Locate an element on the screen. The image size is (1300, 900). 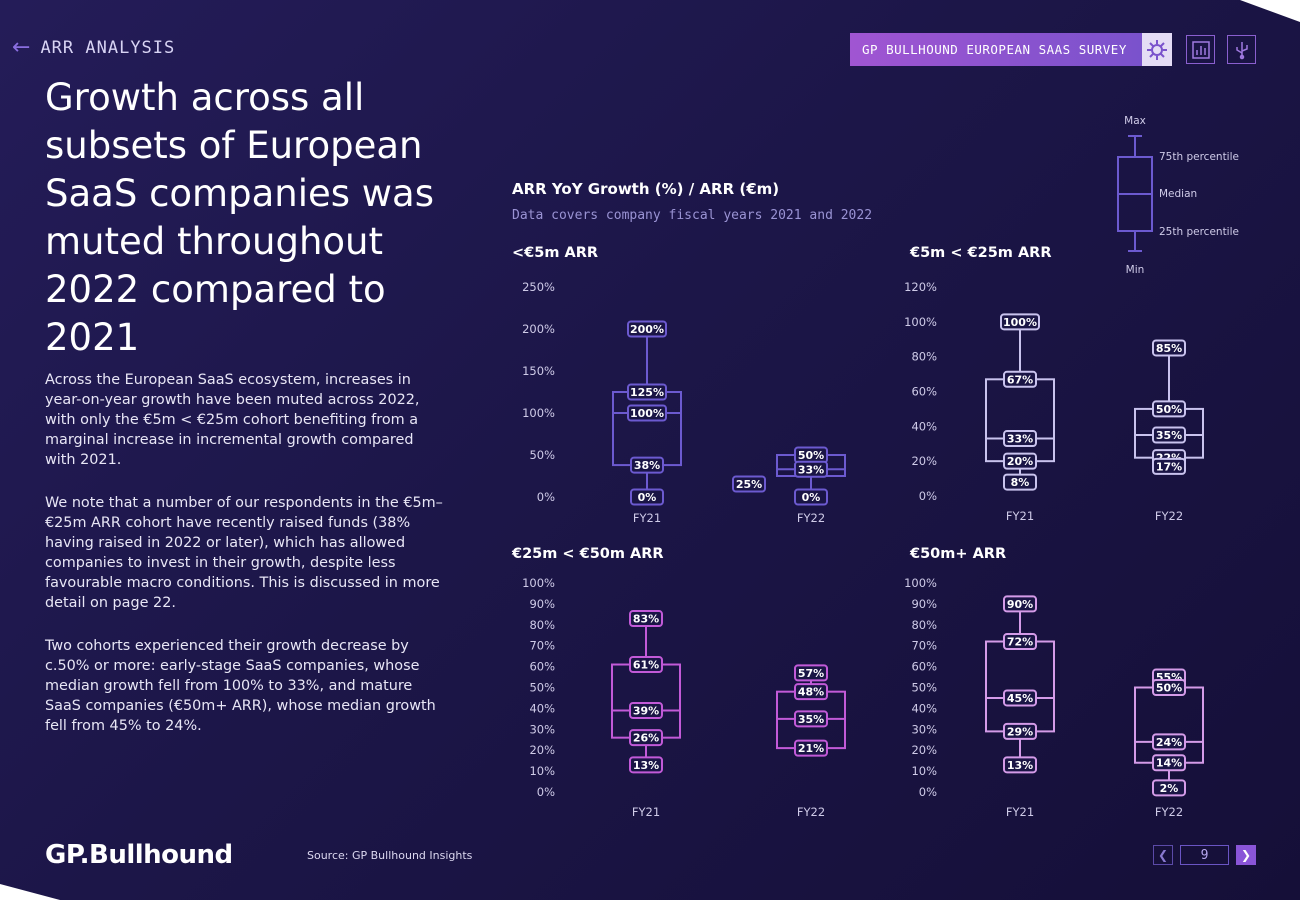
data-label: 17% is located at coordinates (1169, 466).